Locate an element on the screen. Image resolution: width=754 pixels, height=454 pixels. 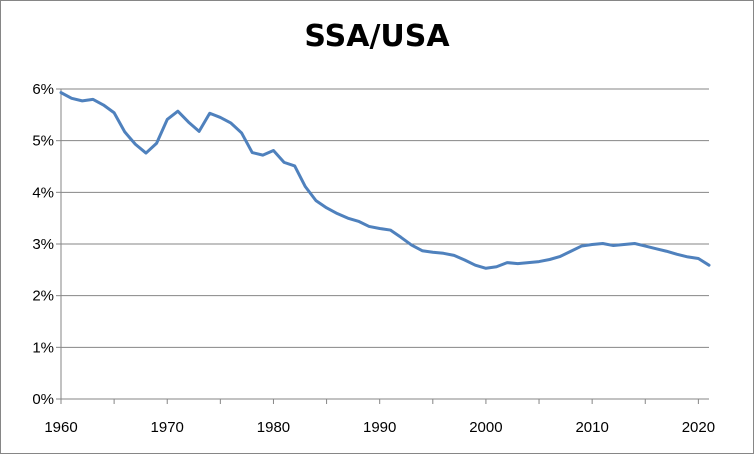
x-tick-label: 1960 is located at coordinates (60, 427).